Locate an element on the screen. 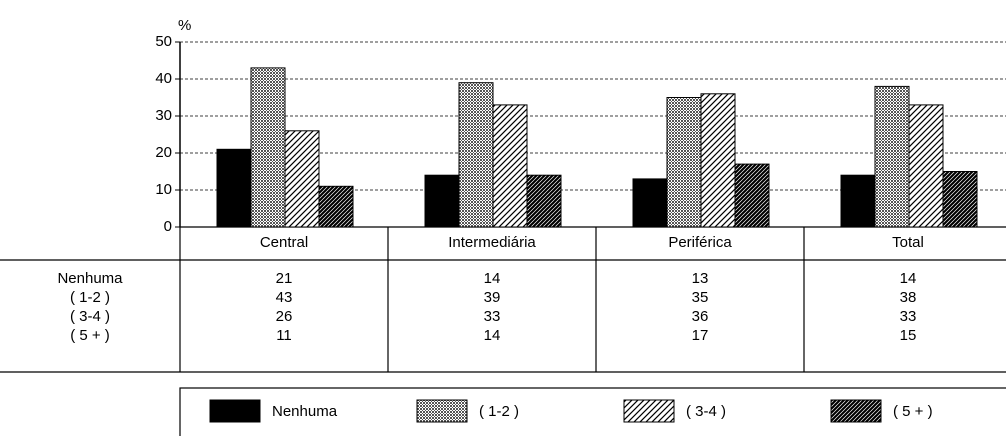  table-row-label: ( 5 + ) is located at coordinates (90, 335).